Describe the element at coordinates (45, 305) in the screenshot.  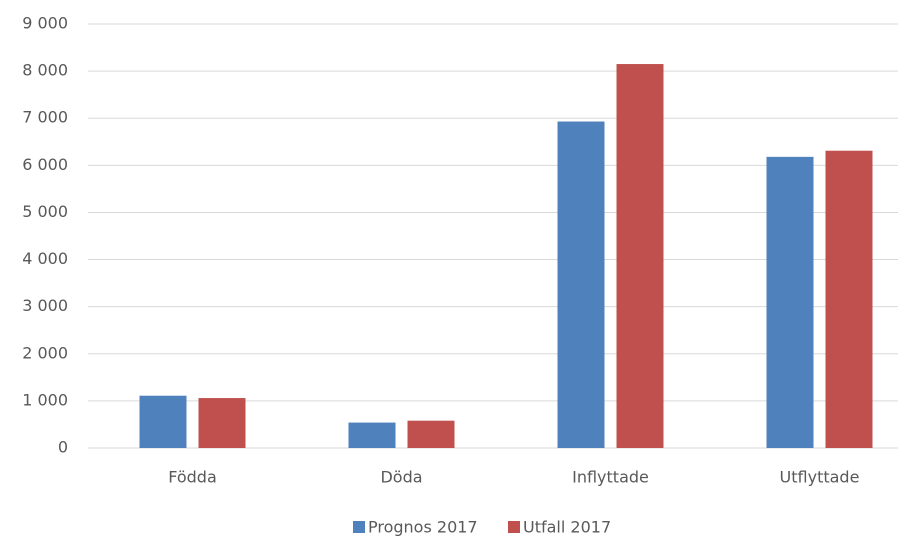
I see `y-tick-label: 3 000` at that location.